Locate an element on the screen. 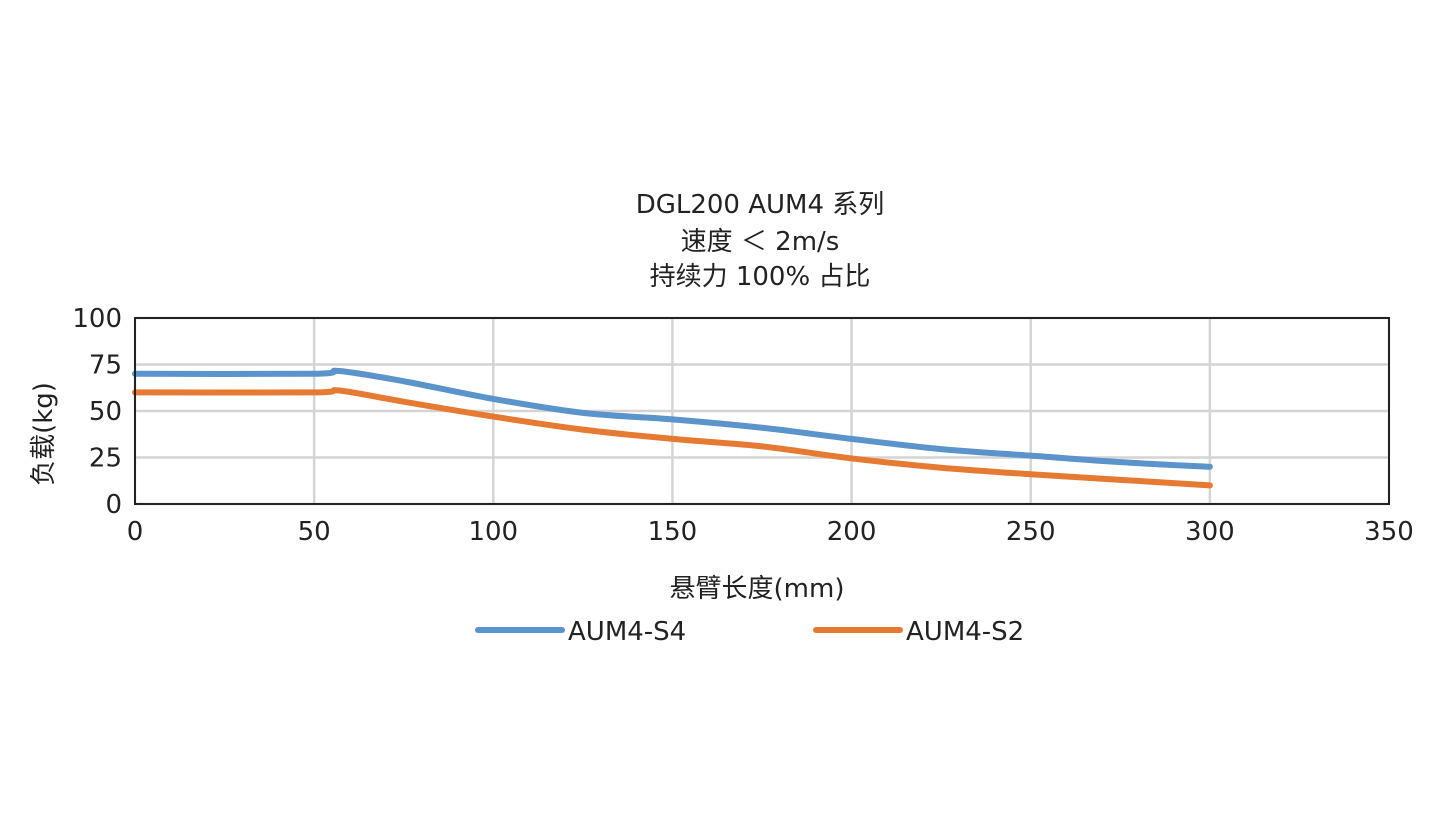 This screenshot has height=816, width=1438. x-tick-label: 200 is located at coordinates (852, 532).